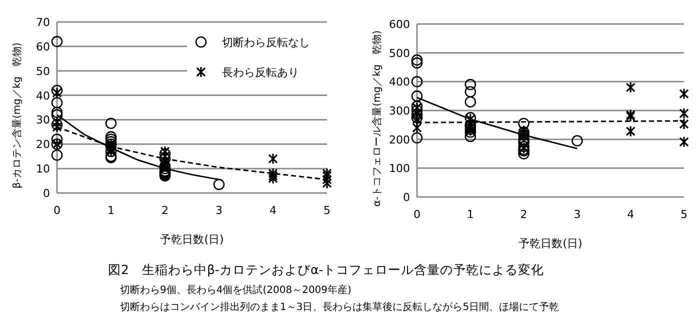  What do you see at coordinates (340, 307) in the screenshot?
I see `text: 切断わらはコンバイン排出列のまま1～3日、長わらは集草後に反転しながら5日間、ほ場にて予乾` at bounding box center [340, 307].